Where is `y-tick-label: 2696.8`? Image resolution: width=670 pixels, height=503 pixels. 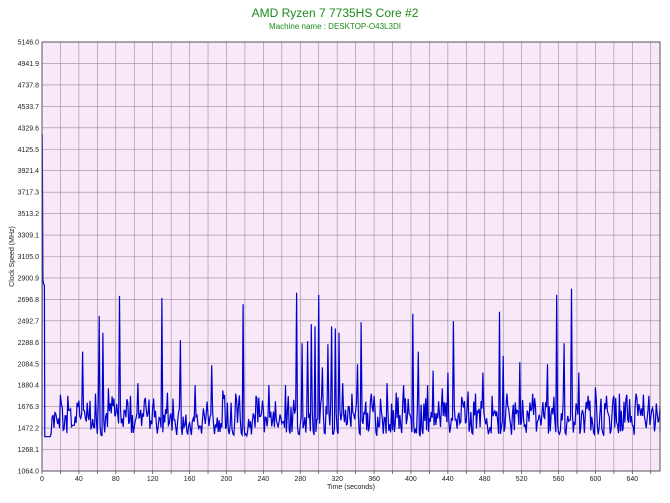 y-tick-label: 2696.8 is located at coordinates (29, 300).